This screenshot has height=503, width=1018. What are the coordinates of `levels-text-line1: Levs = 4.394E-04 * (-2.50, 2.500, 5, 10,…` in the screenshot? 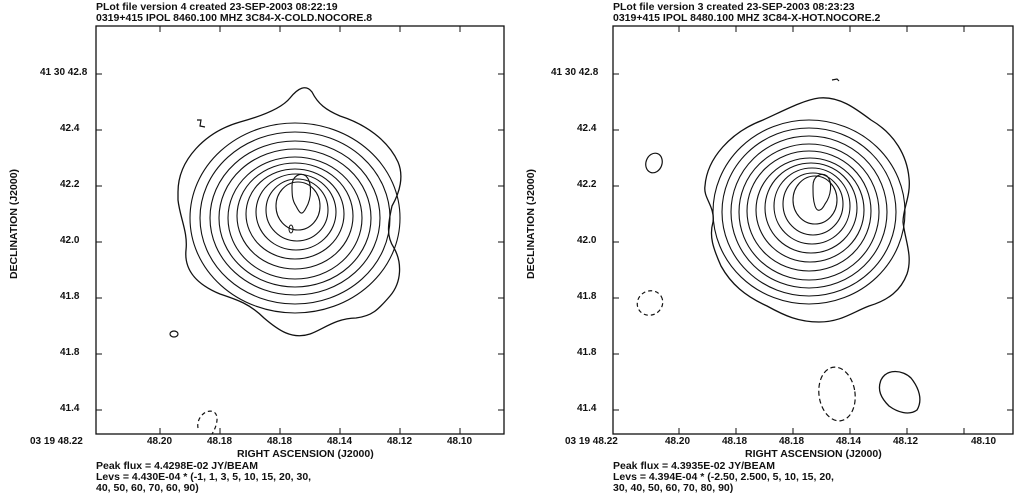 It's located at (723, 477).